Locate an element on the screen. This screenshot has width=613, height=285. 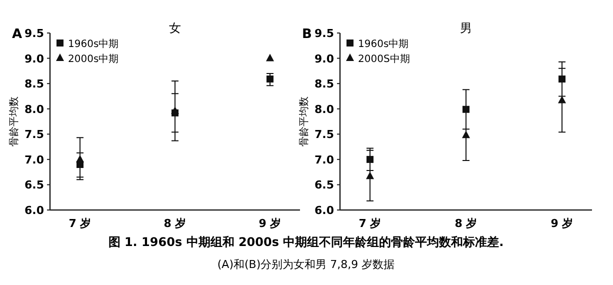
text: (A)和(B)分别为女和男 7,8,9 岁数据 is located at coordinates (306, 264).